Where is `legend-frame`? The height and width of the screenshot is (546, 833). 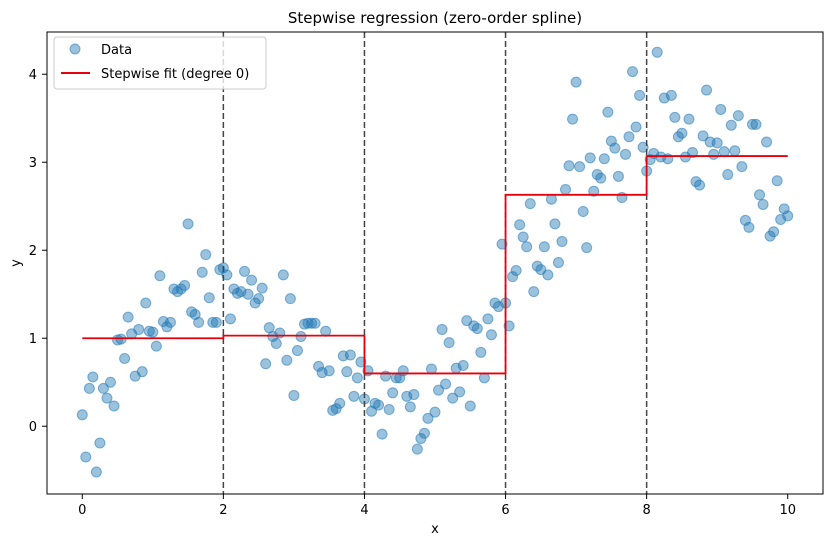 legend-frame is located at coordinates (160, 63).